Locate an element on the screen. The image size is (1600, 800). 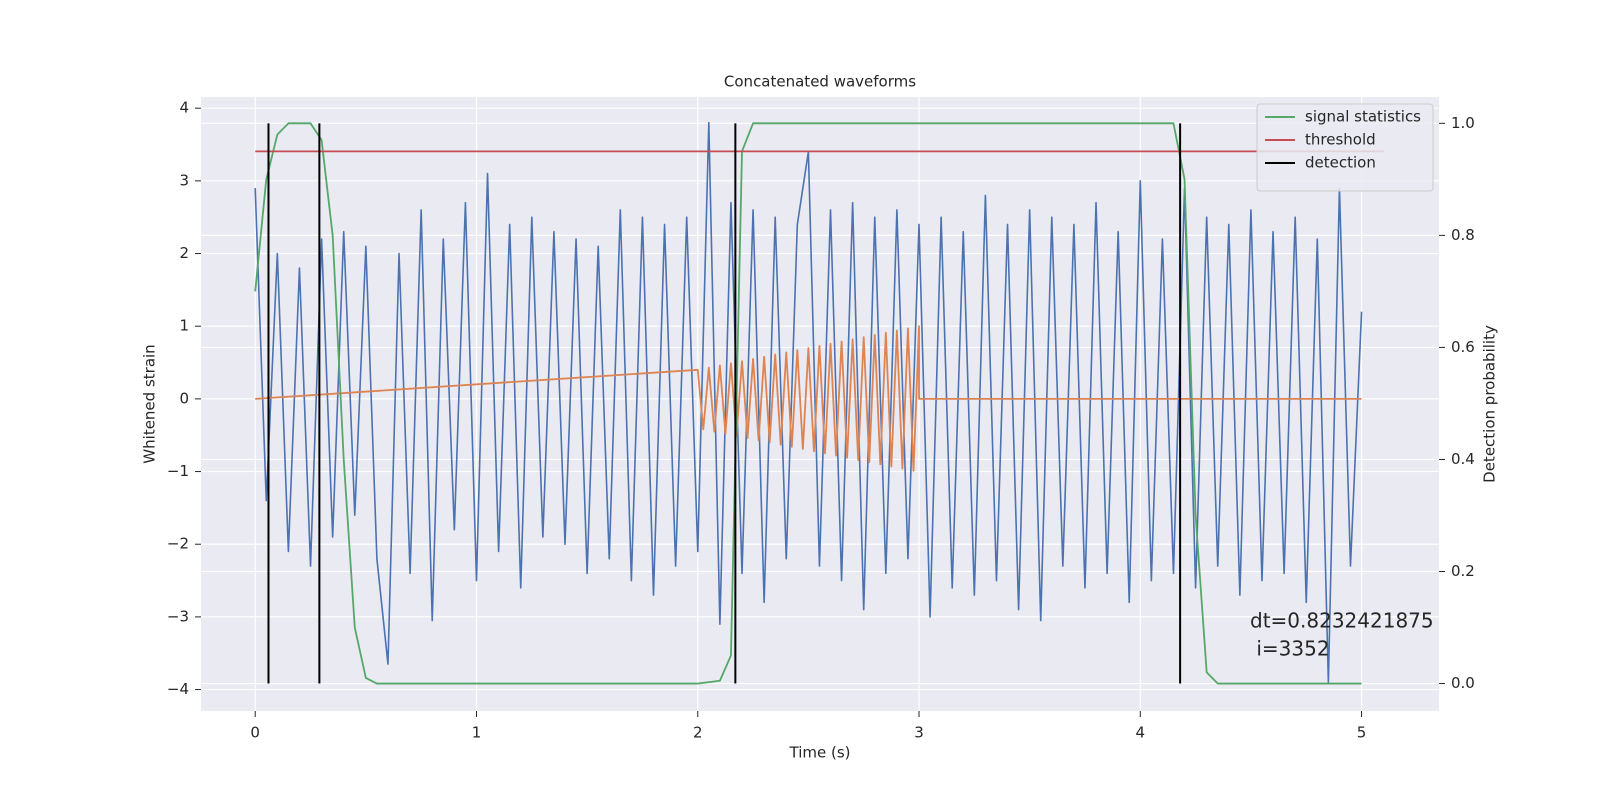
legend-box is located at coordinates (1345, 147).